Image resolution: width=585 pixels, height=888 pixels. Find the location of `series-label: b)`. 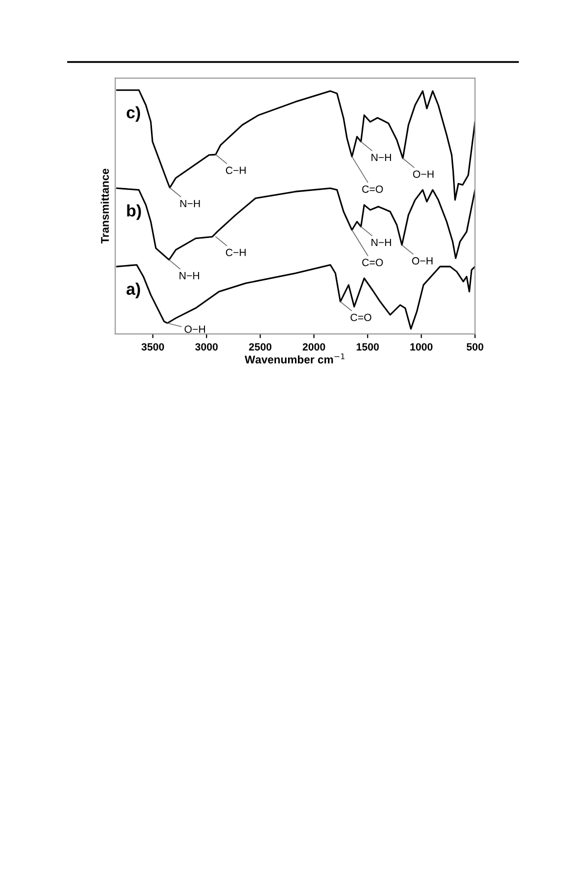

series-label: b) is located at coordinates (134, 212).